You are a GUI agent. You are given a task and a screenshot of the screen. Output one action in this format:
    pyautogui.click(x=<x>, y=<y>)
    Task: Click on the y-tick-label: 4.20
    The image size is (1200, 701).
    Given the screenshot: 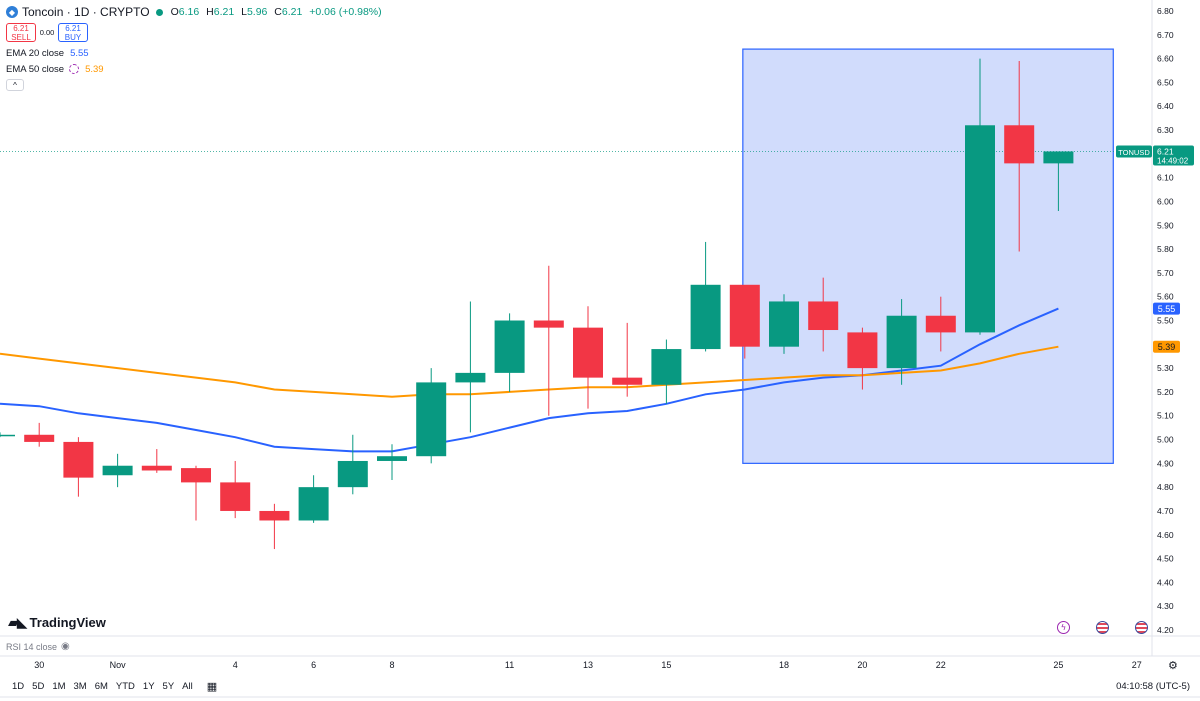 What is the action you would take?
    pyautogui.click(x=1165, y=630)
    